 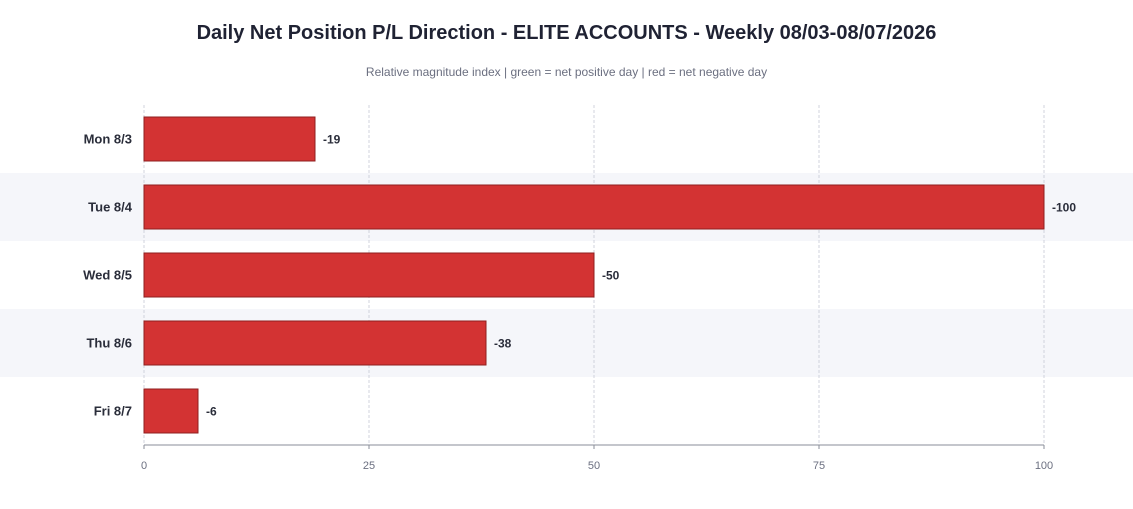 What do you see at coordinates (113, 411) in the screenshot?
I see `category-label: Fri 8/7` at bounding box center [113, 411].